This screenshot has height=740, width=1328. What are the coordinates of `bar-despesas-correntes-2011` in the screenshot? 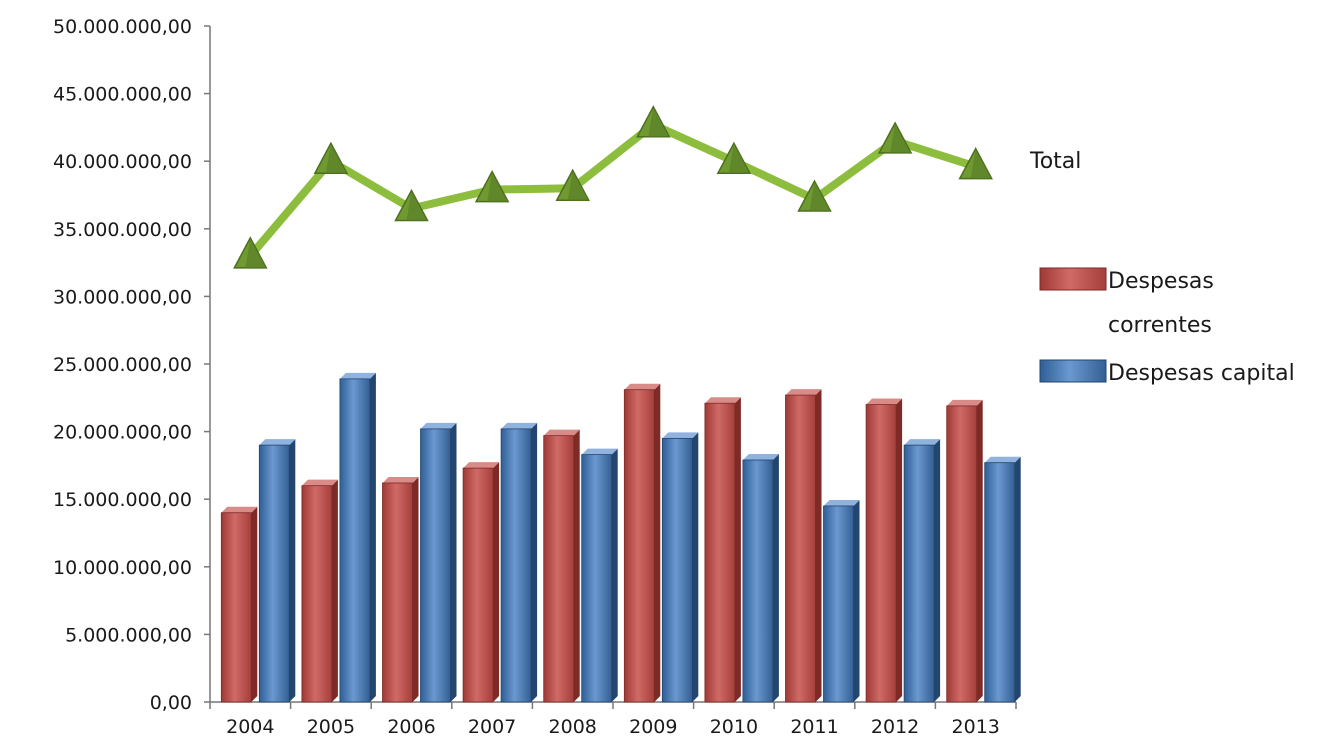 It's located at (803, 546).